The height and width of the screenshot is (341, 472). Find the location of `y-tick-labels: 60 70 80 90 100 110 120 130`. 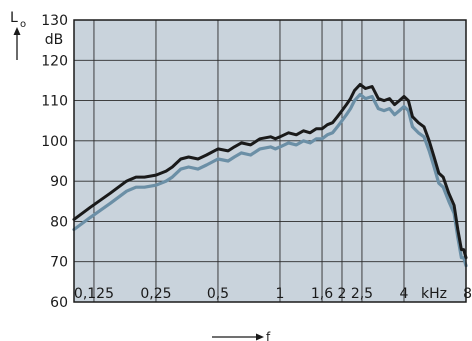

y-tick-labels: 60 70 80 90 100 110 120 130 is located at coordinates (54, 162).